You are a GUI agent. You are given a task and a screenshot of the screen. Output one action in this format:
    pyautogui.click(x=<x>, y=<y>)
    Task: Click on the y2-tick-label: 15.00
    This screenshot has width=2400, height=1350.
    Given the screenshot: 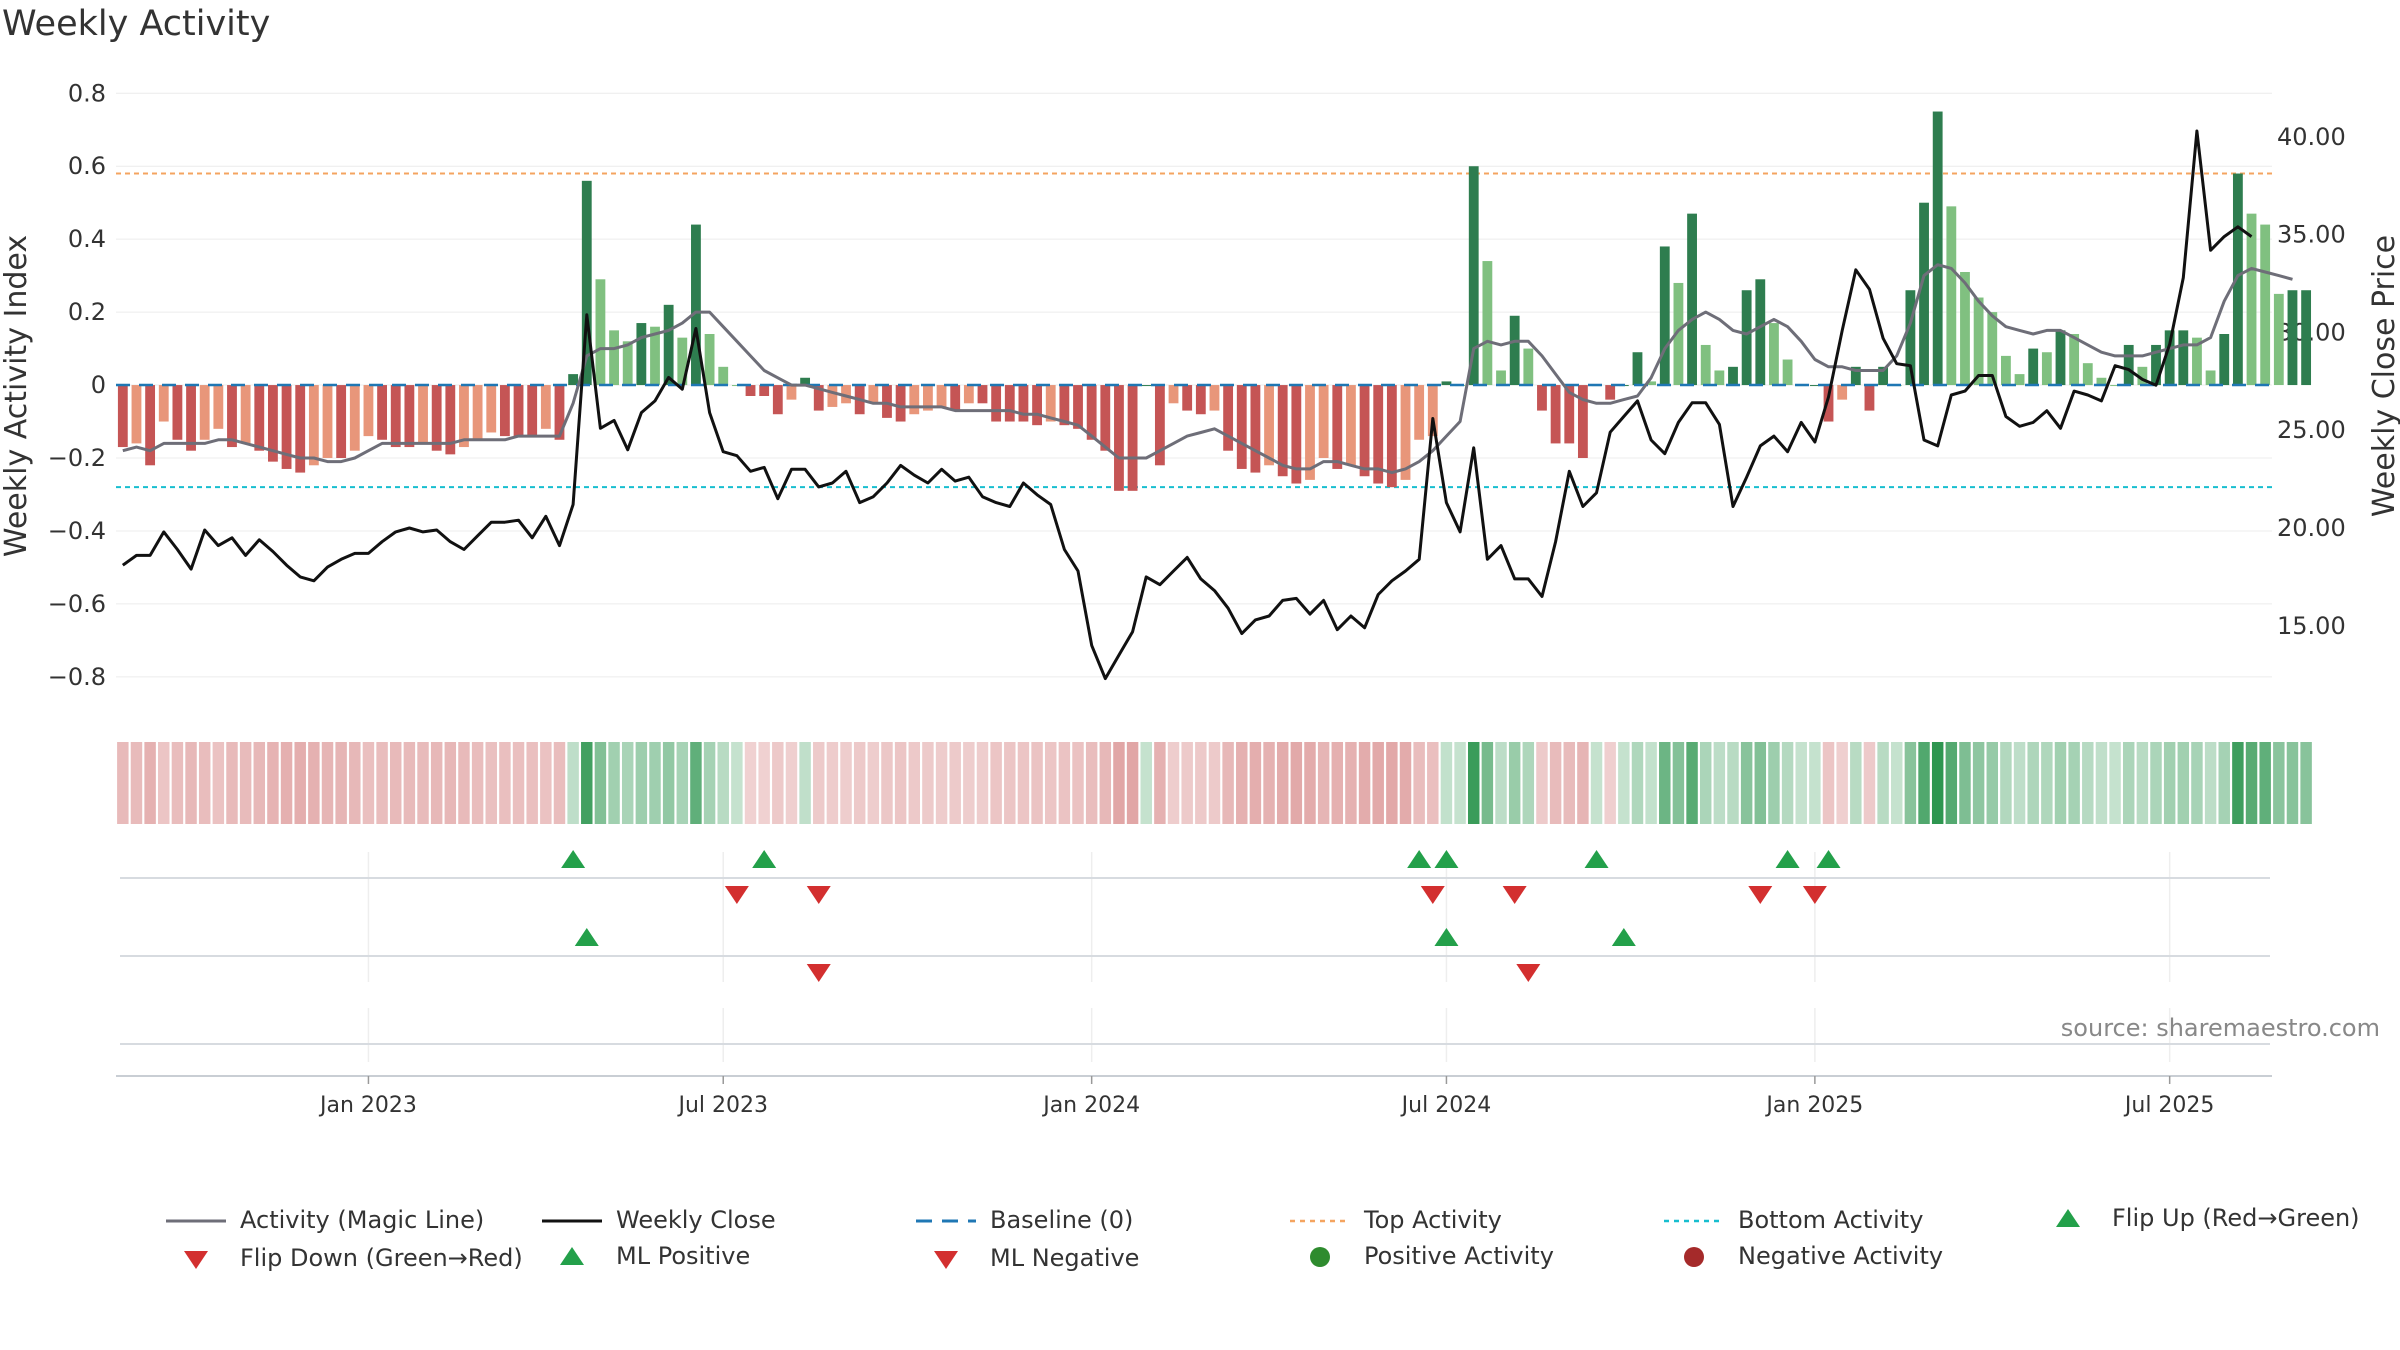 What is the action you would take?
    pyautogui.click(x=2311, y=626)
    